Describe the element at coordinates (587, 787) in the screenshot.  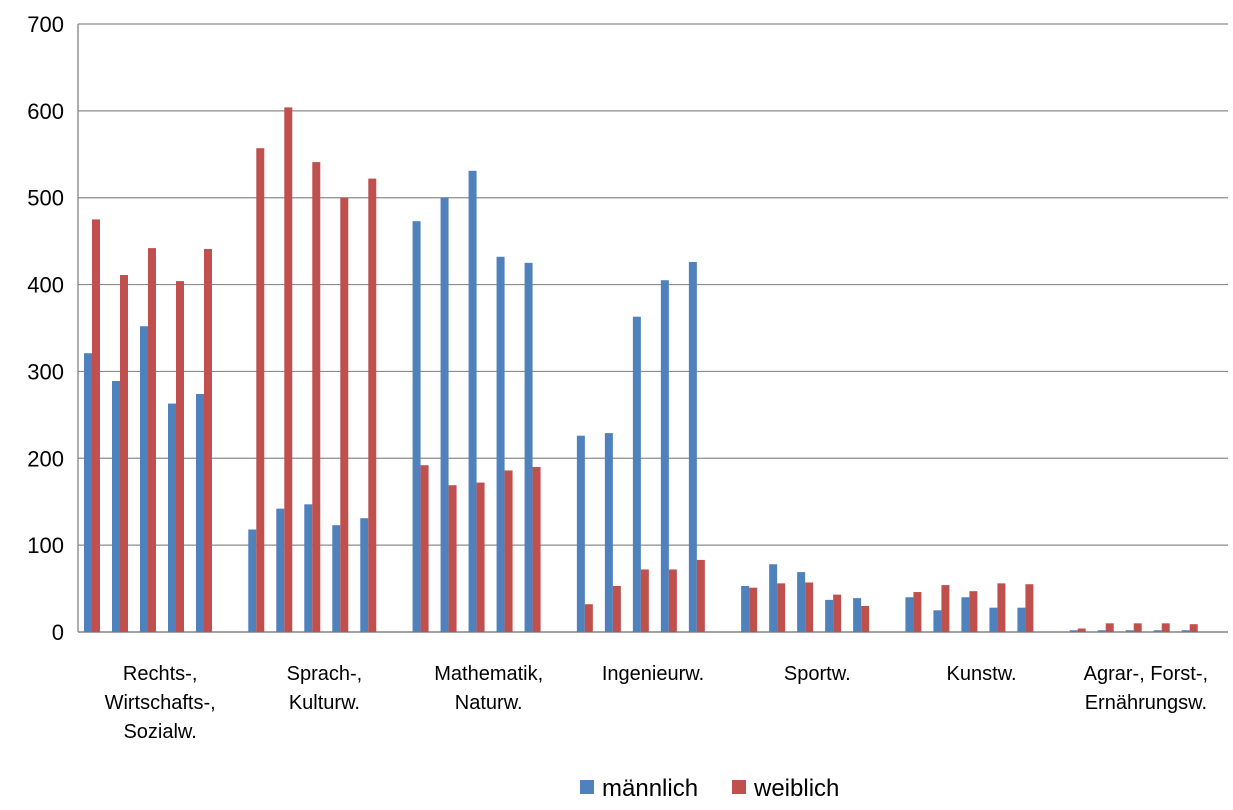
I see `legend-swatch-maennlich` at that location.